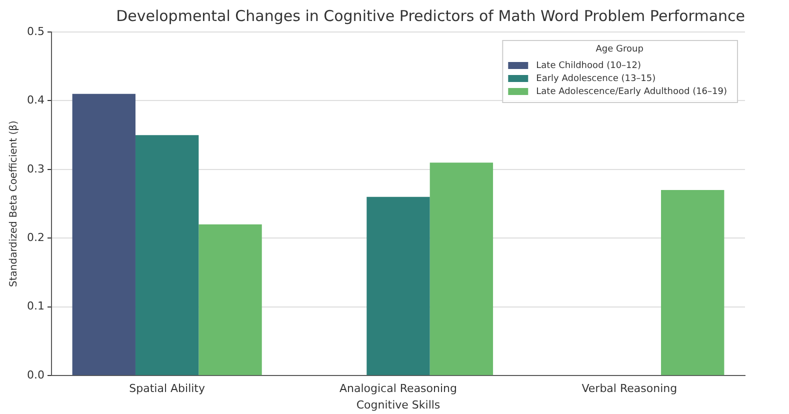 Image resolution: width=789 pixels, height=414 pixels. I want to click on y-tick-label: 0.0, so click(35, 375).